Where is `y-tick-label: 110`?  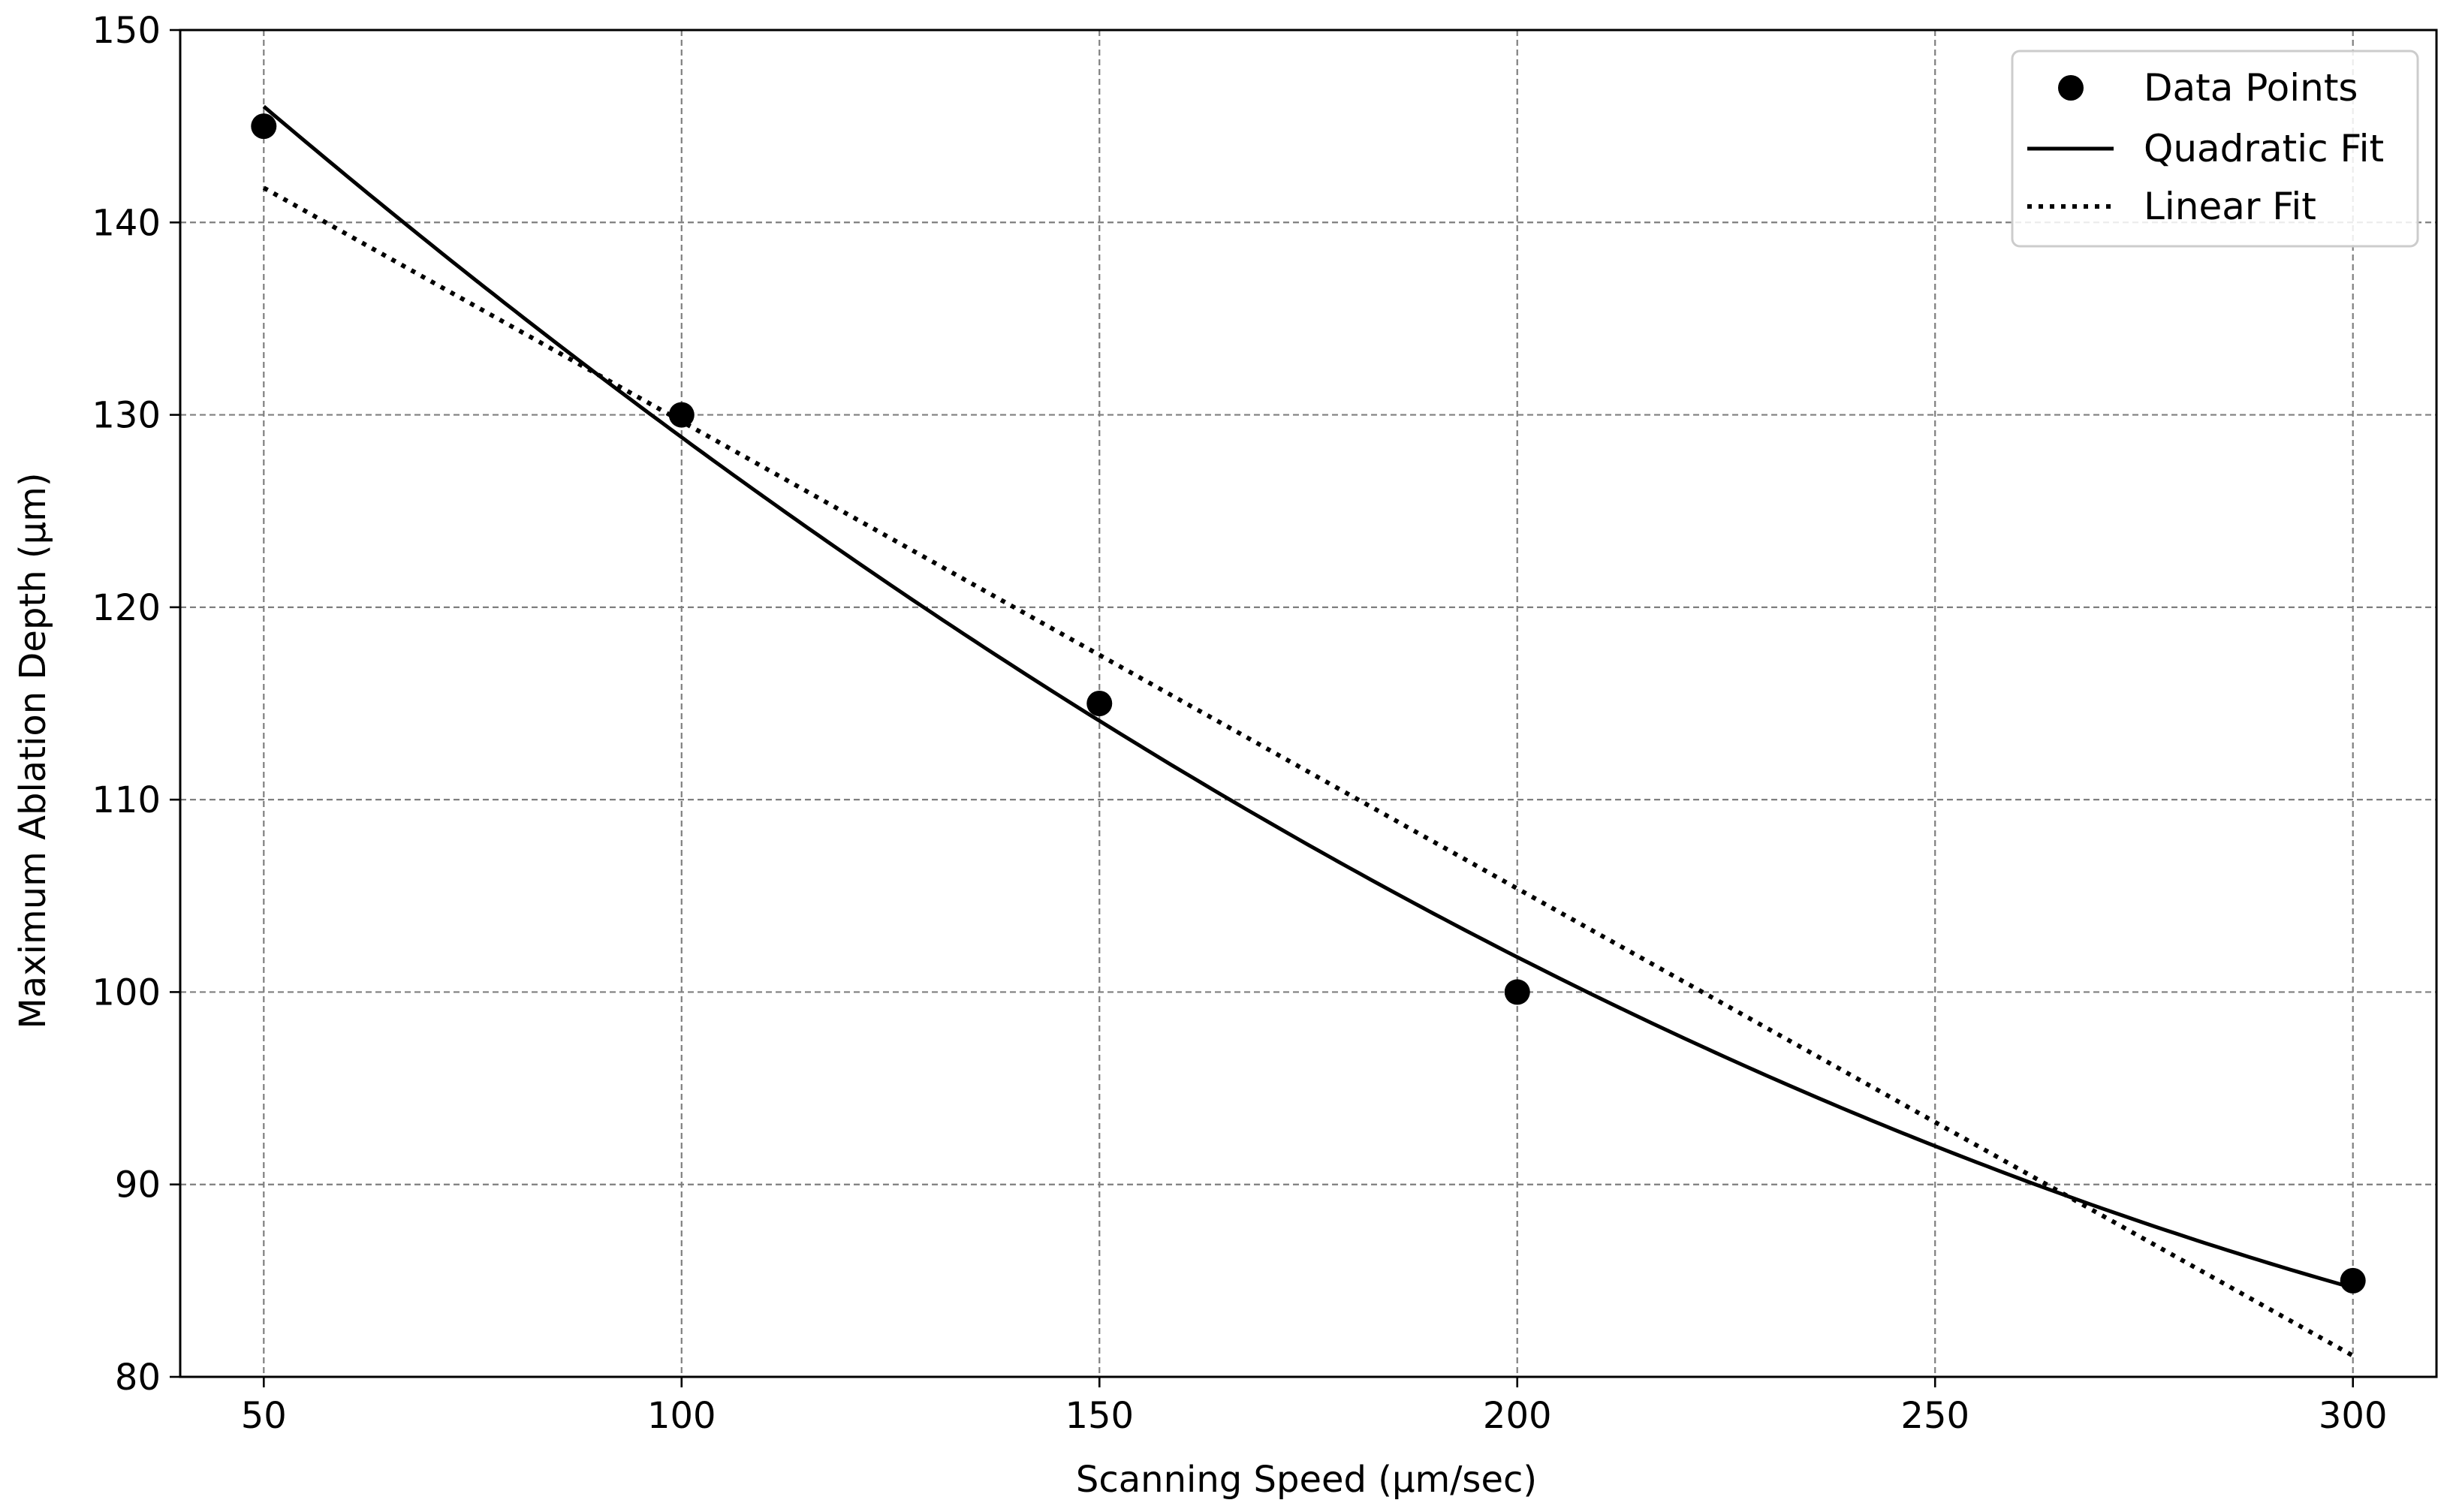 y-tick-label: 110 is located at coordinates (126, 800).